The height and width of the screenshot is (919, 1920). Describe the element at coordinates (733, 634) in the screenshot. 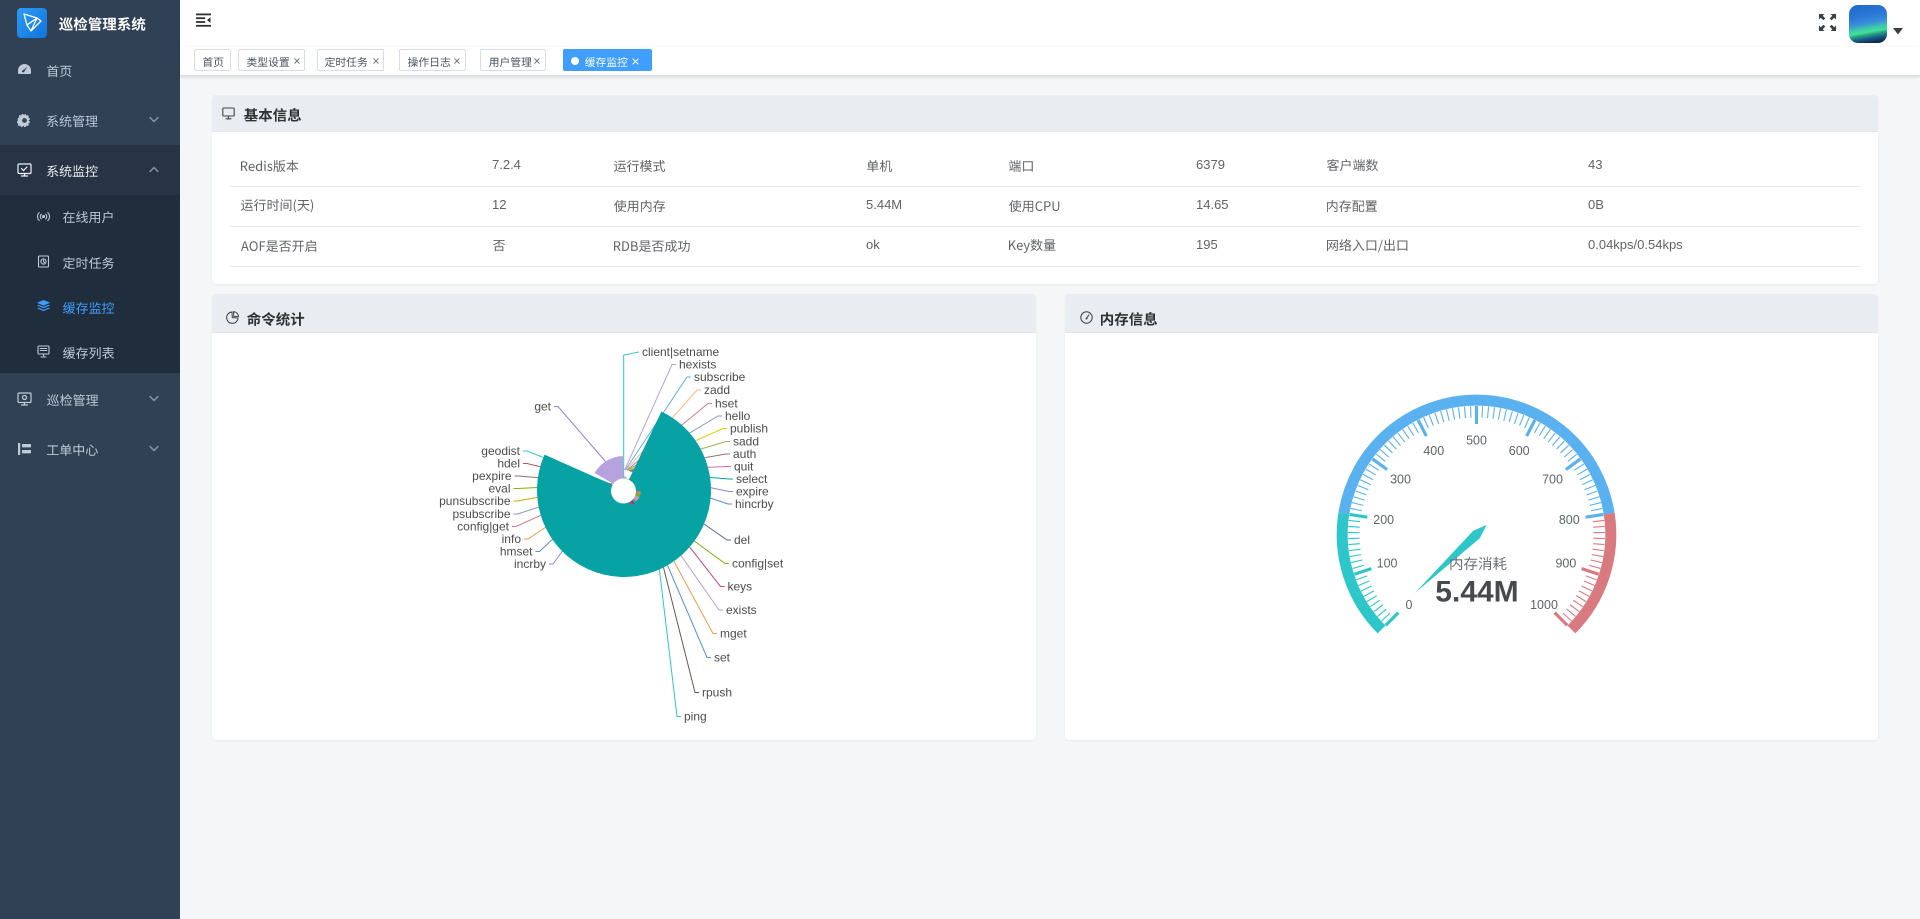

I see `svg-text: mget` at that location.